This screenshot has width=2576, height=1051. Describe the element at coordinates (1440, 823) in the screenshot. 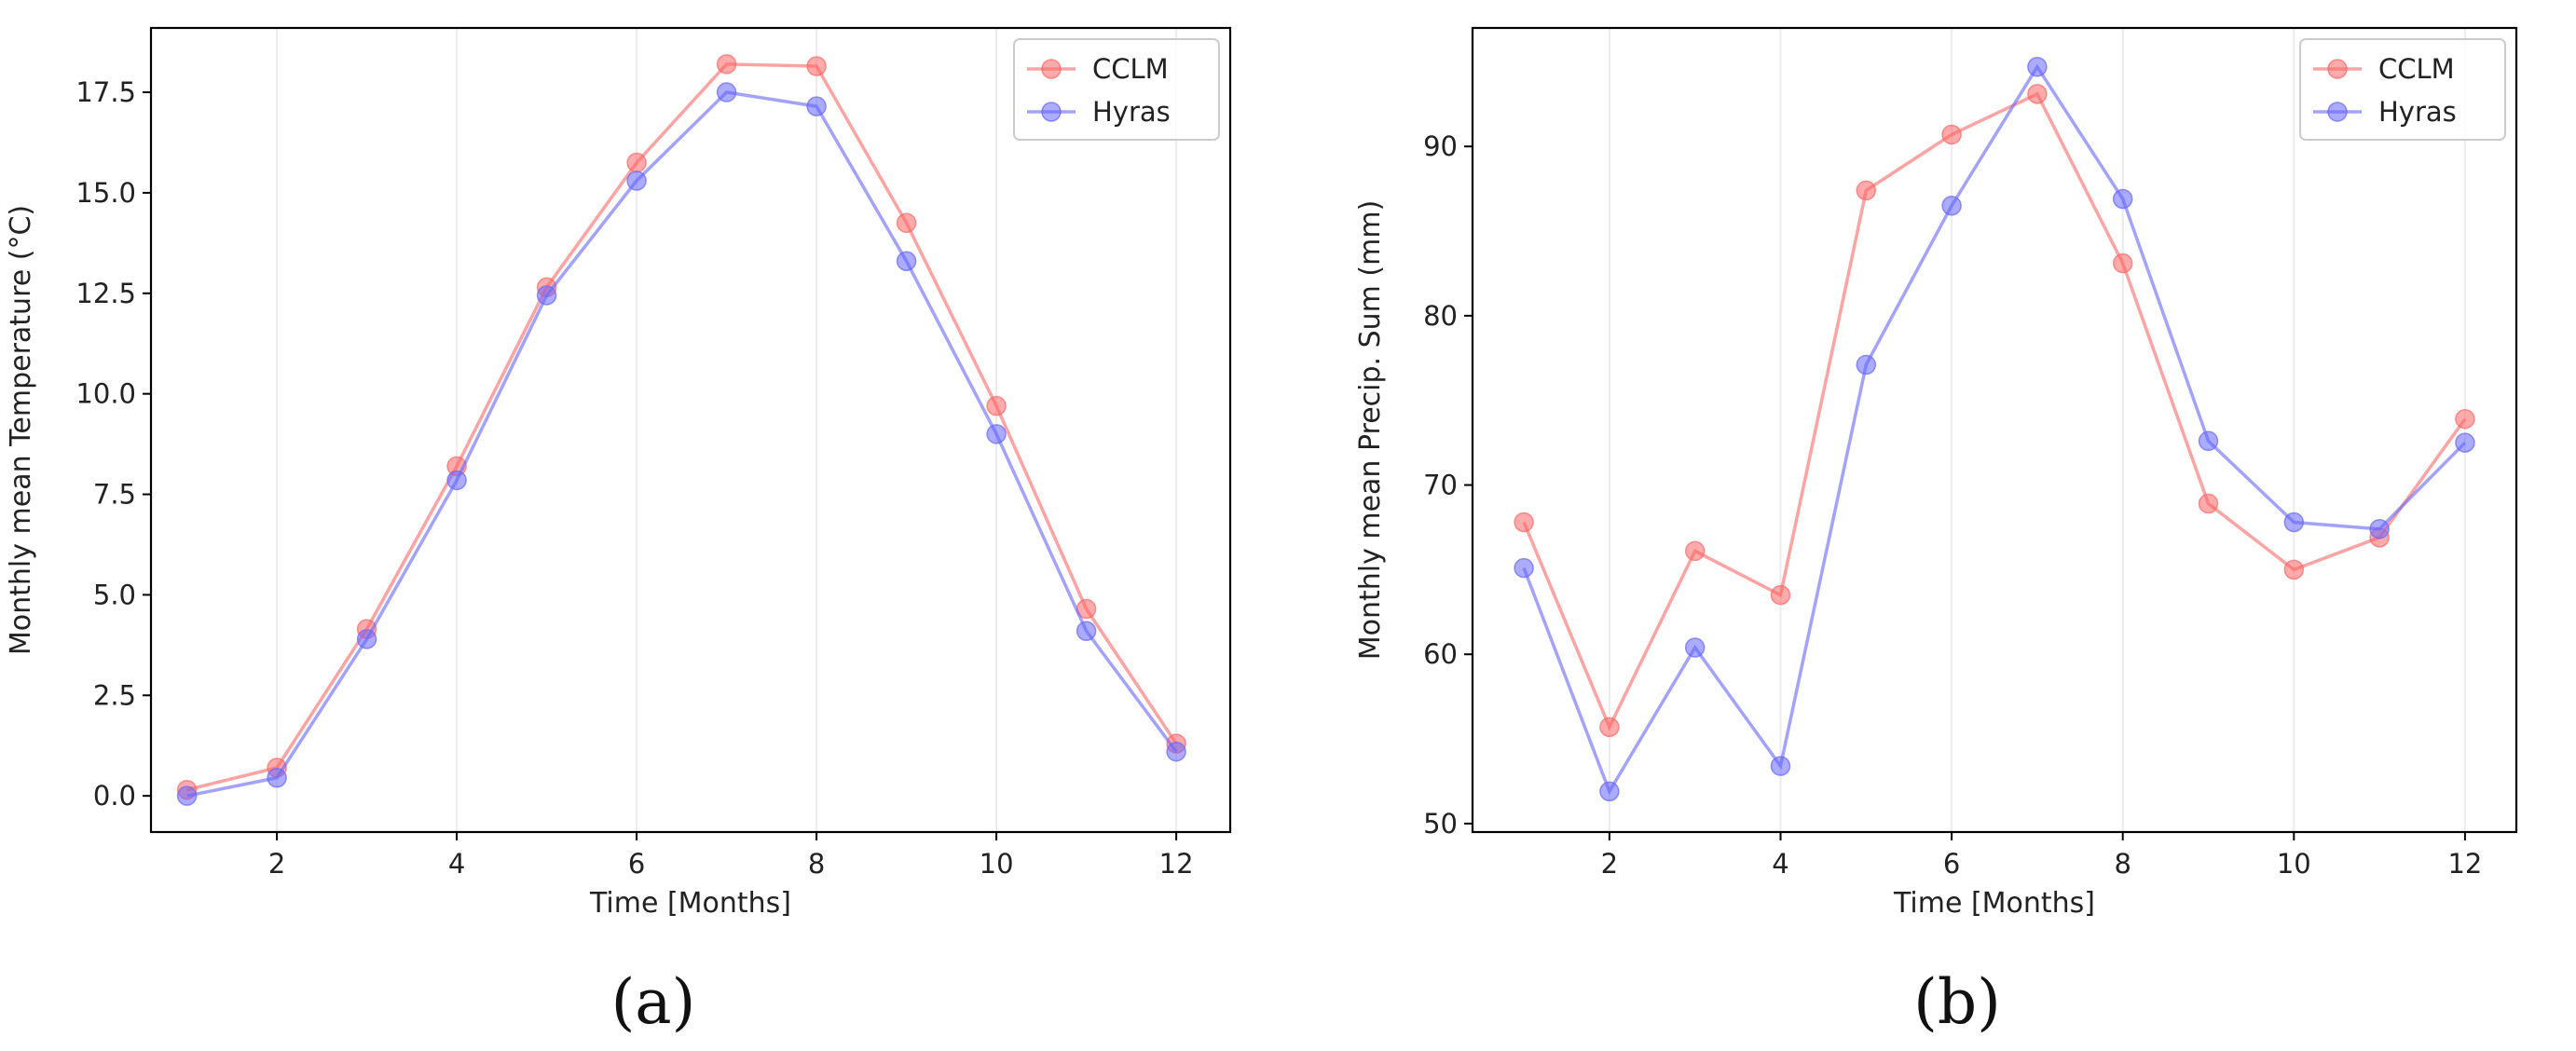

I see `y-tick-label: 50` at that location.